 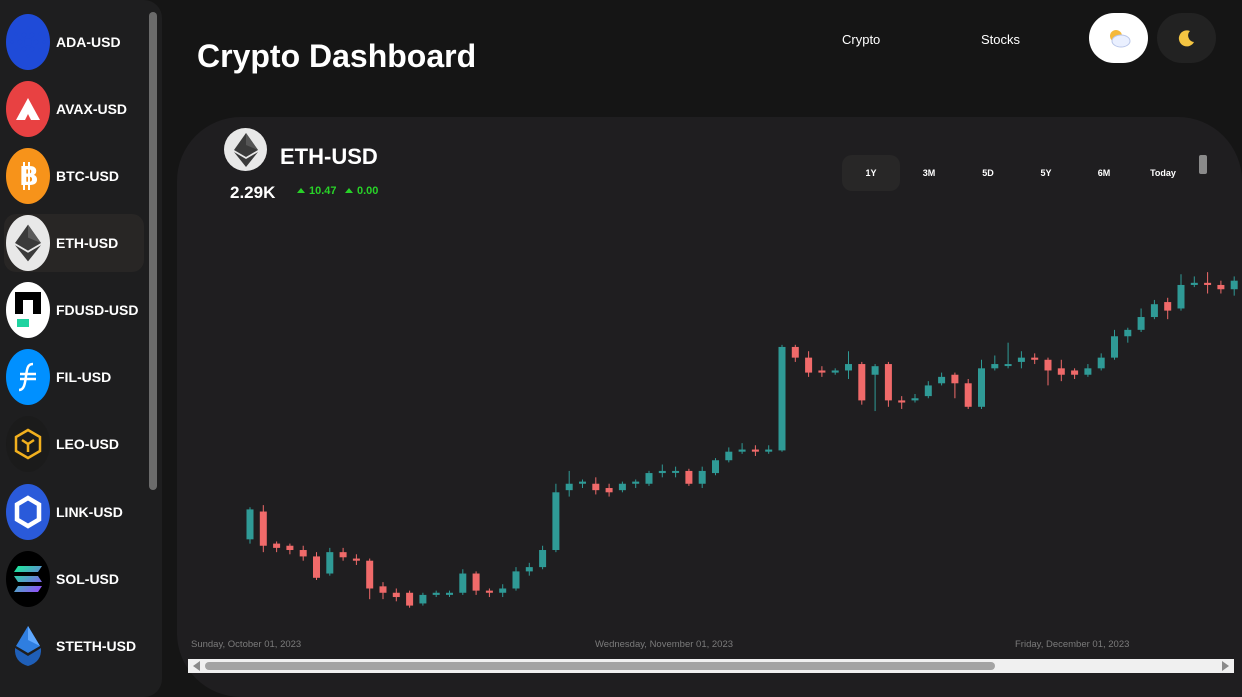 I want to click on sidebar-item-ada-usd: ADA-USD, so click(x=74, y=42).